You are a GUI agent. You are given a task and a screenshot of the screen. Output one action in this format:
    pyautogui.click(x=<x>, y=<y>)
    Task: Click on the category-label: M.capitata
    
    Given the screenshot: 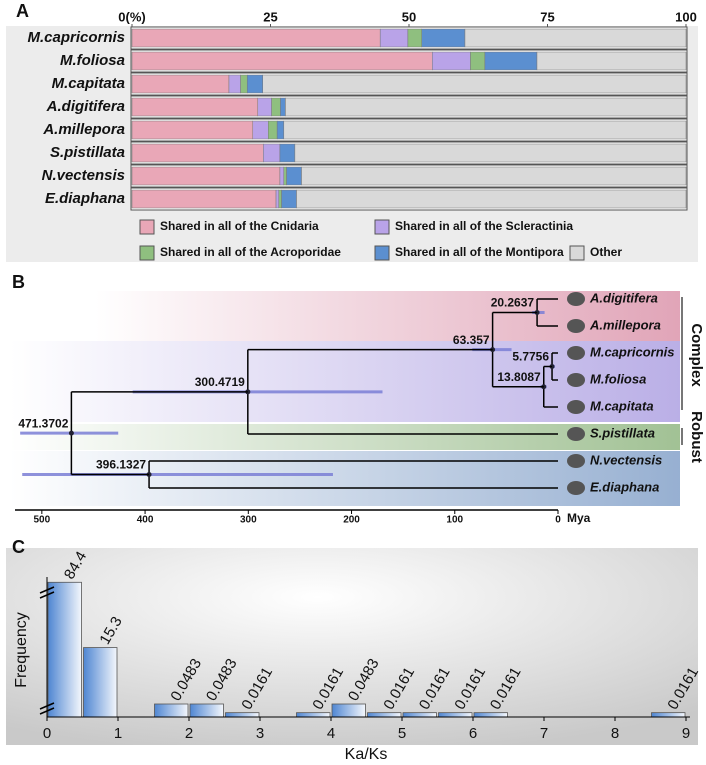 What is the action you would take?
    pyautogui.click(x=88, y=83)
    